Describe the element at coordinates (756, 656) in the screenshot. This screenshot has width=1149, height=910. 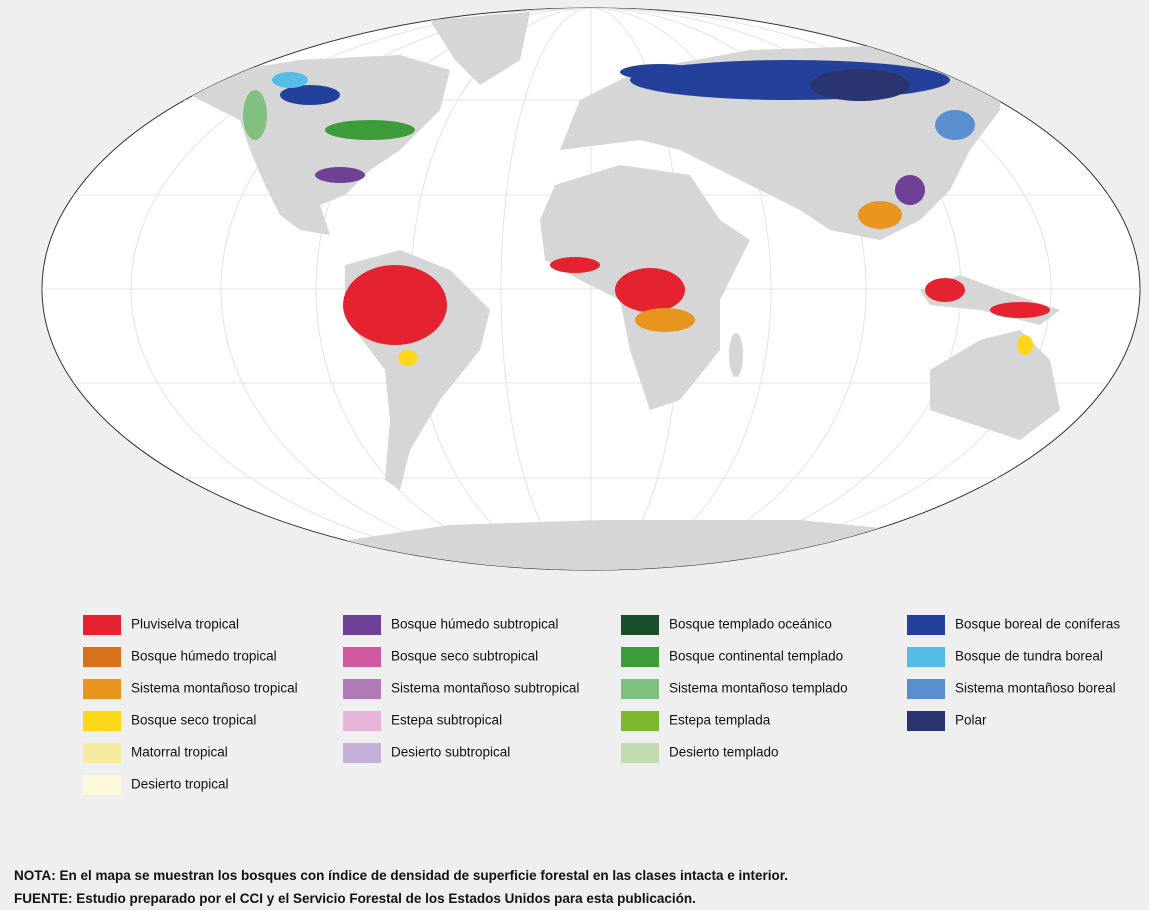
I see `legend-label: Bosque continental templado` at that location.